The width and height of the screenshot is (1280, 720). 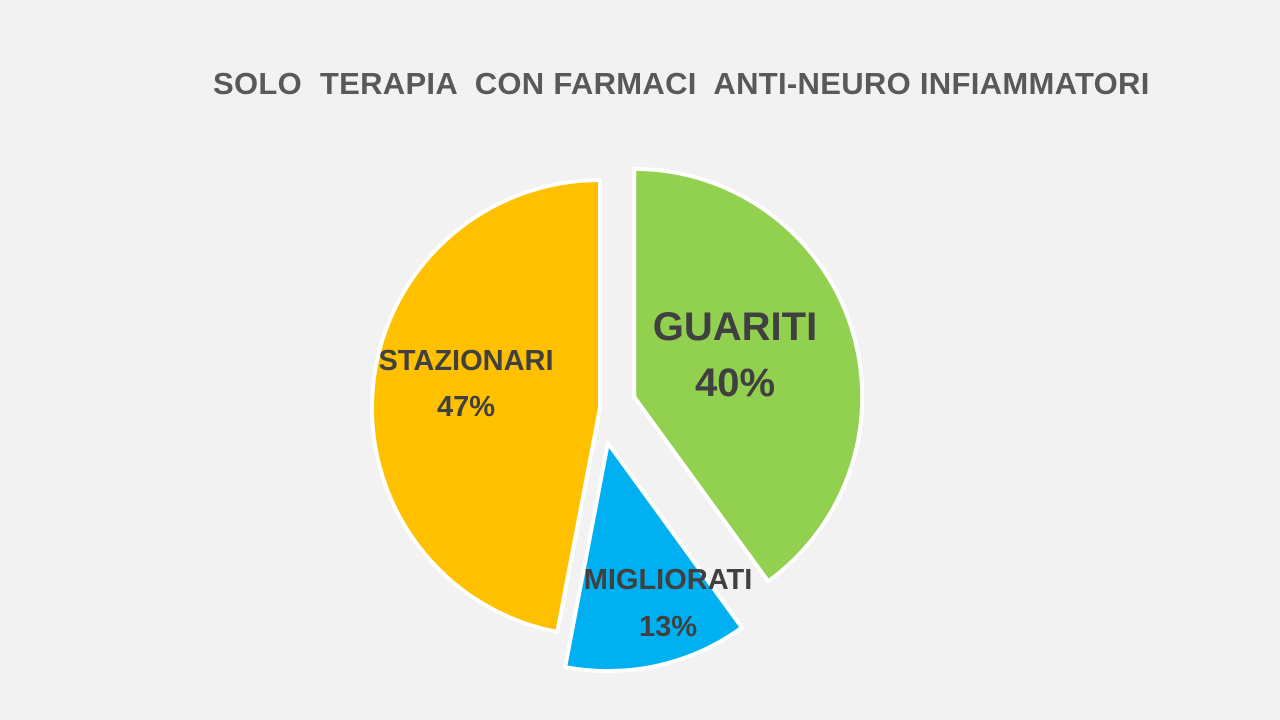 I want to click on pie-slice-guariti, so click(x=748, y=375).